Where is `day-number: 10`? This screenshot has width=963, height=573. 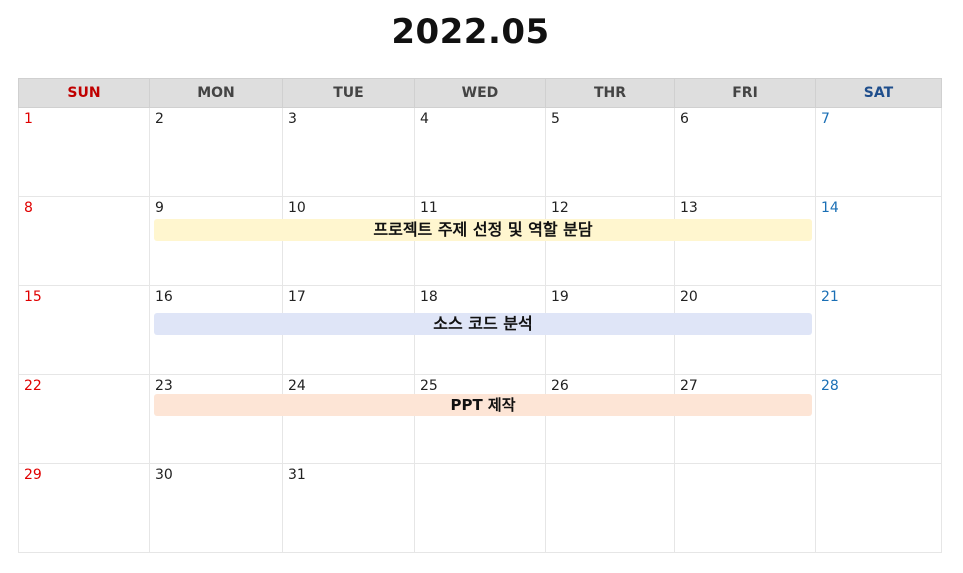 day-number: 10 is located at coordinates (297, 208).